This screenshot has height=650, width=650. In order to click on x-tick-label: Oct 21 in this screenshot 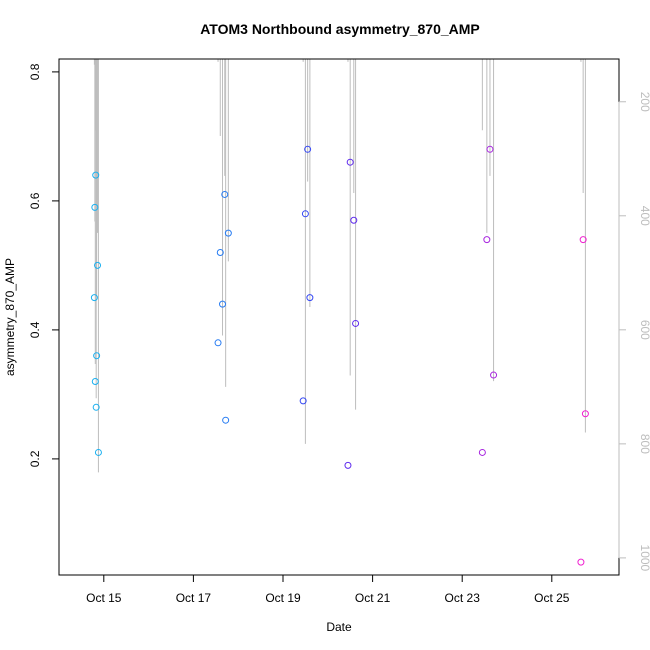, I will do `click(373, 598)`.